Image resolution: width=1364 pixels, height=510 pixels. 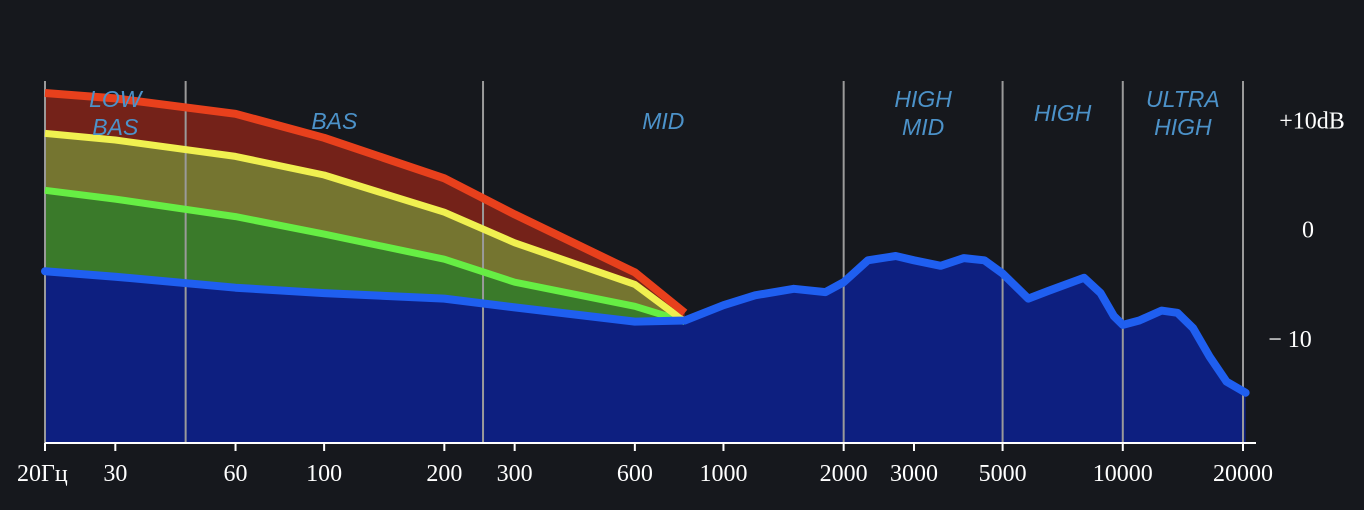 I want to click on x-tick-label: 60, so click(x=236, y=474).